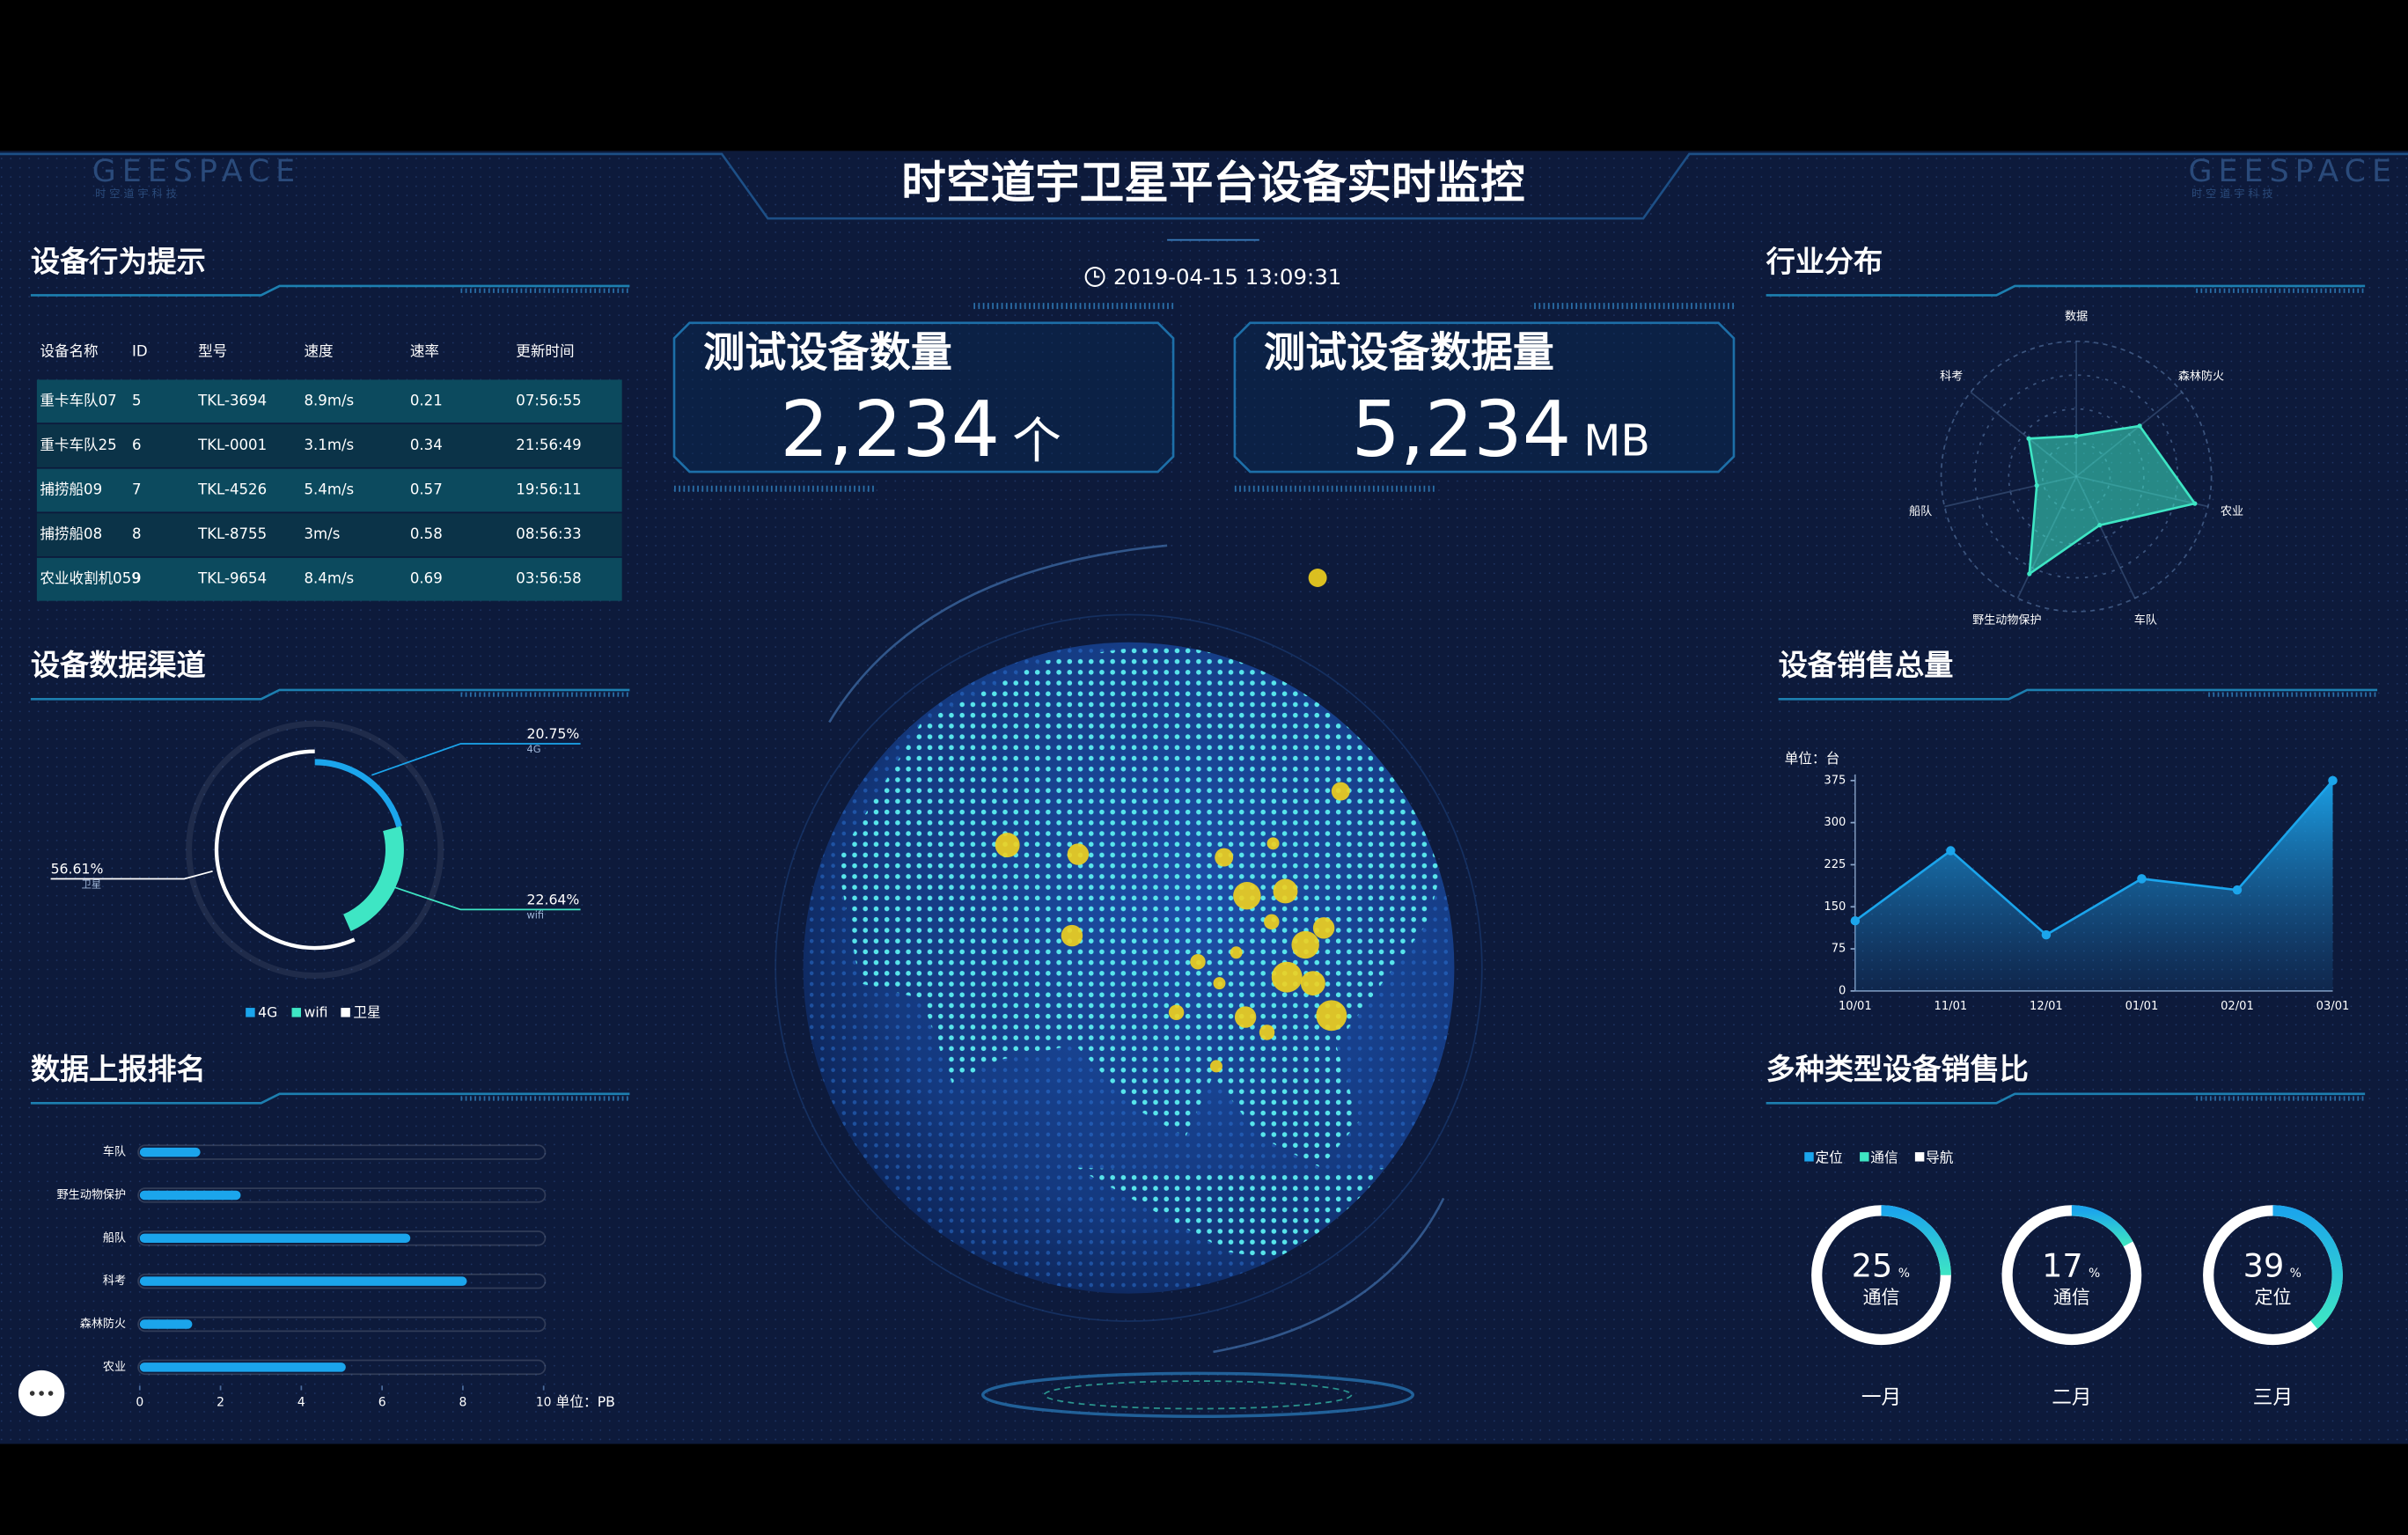 This screenshot has height=1535, width=2408. I want to click on stat-label: 测试设备数据量, so click(1409, 352).